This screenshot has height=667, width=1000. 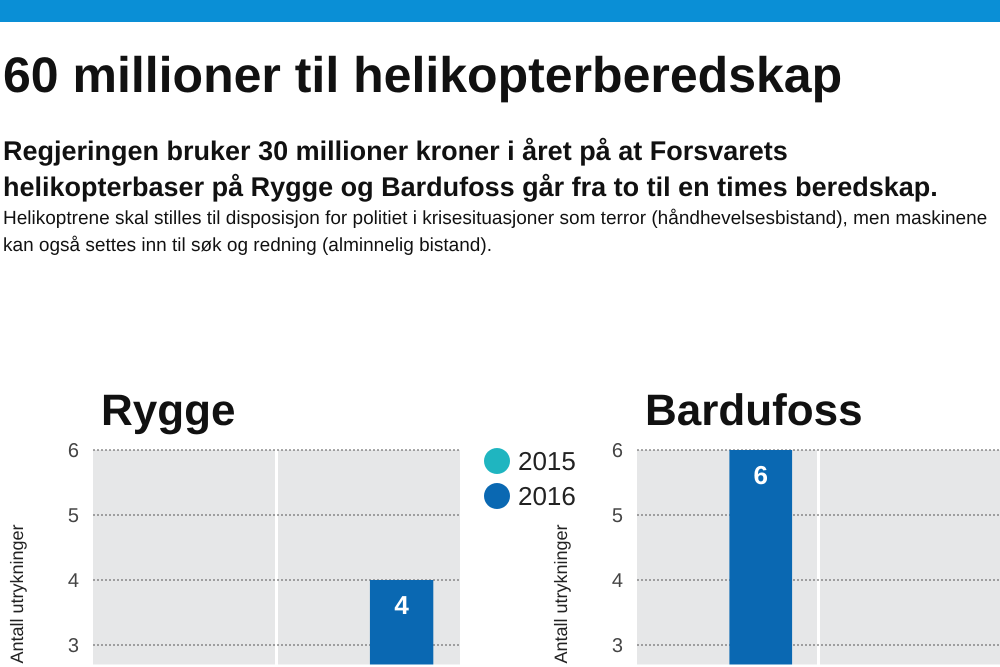 I want to click on chart-title: Bardufoss, so click(x=754, y=410).